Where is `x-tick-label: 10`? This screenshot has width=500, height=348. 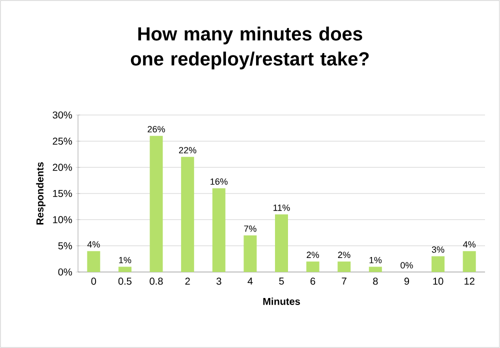 x-tick-label: 10 is located at coordinates (438, 281).